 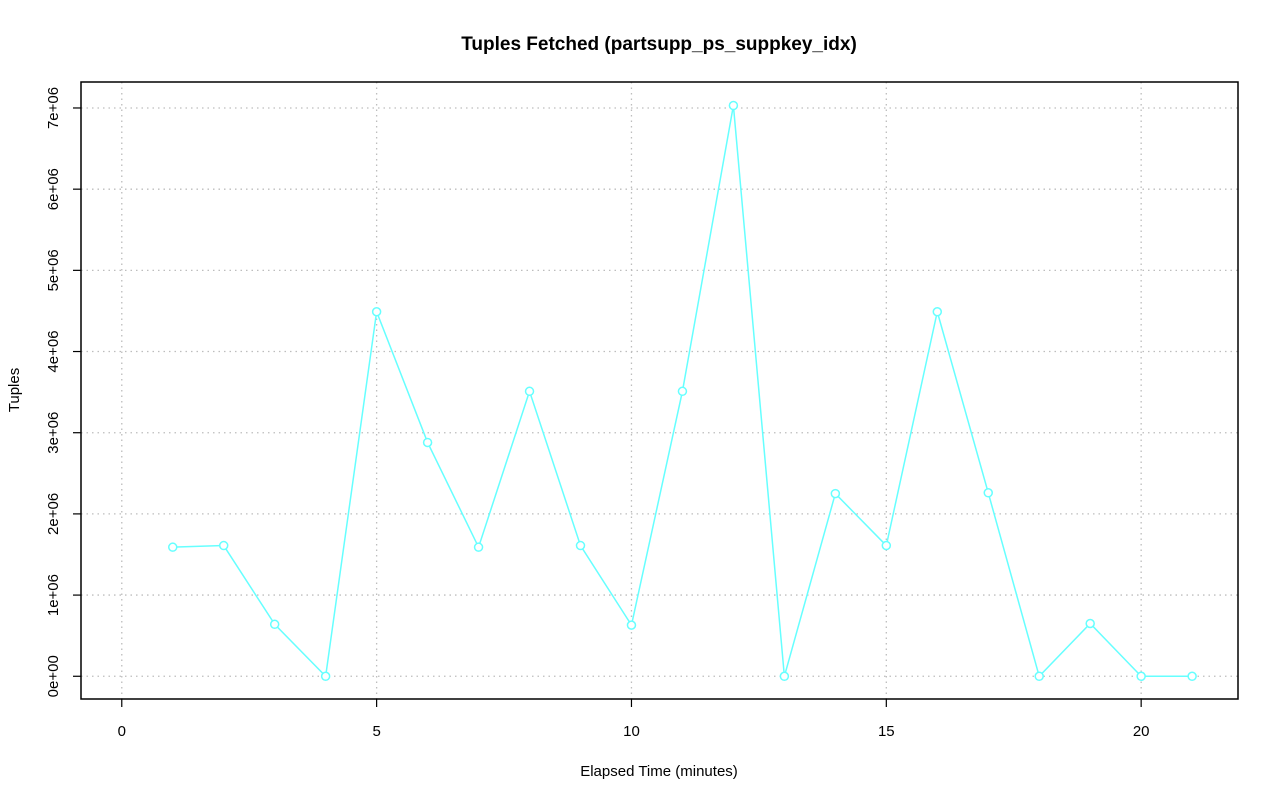 I want to click on y-tick-label: 2e+06, so click(x=53, y=514).